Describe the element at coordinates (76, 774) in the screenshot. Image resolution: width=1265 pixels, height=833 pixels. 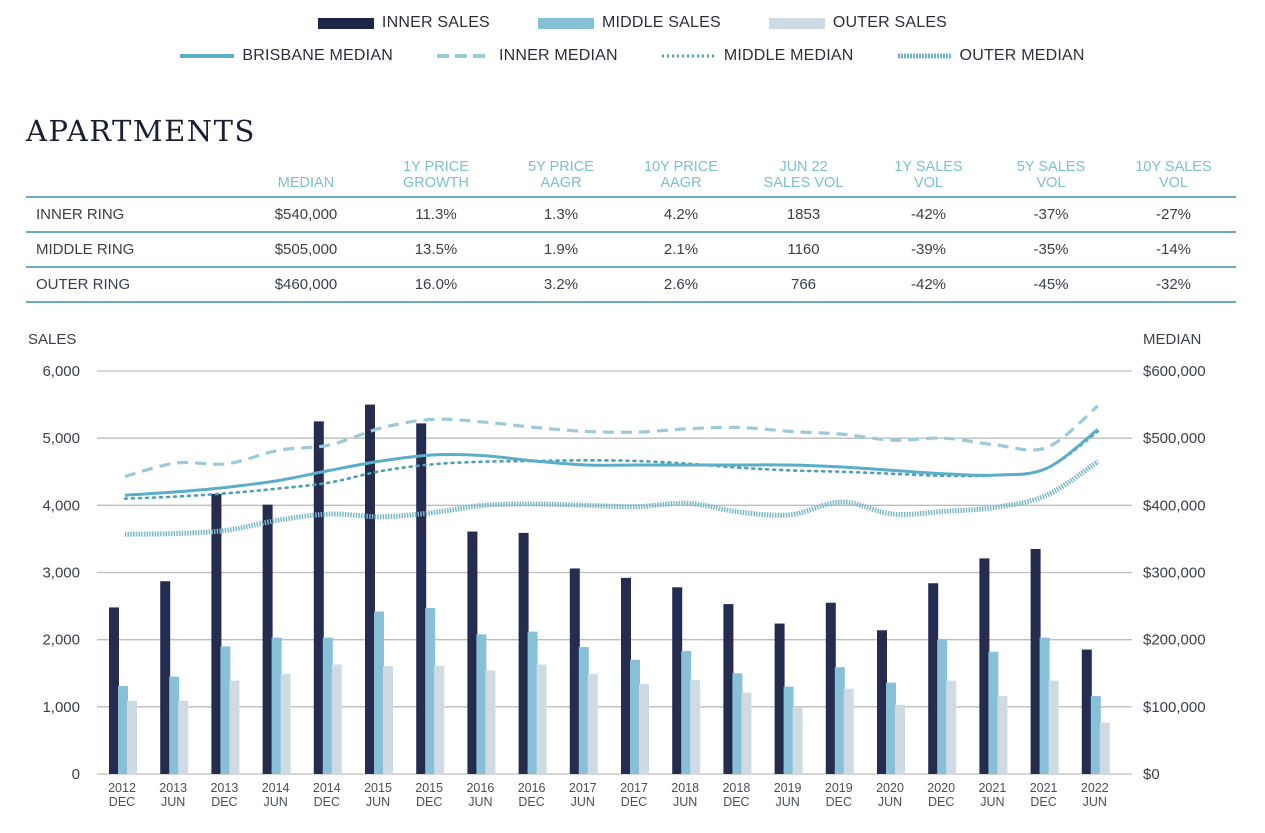
I see `y-tick-label: 0` at that location.